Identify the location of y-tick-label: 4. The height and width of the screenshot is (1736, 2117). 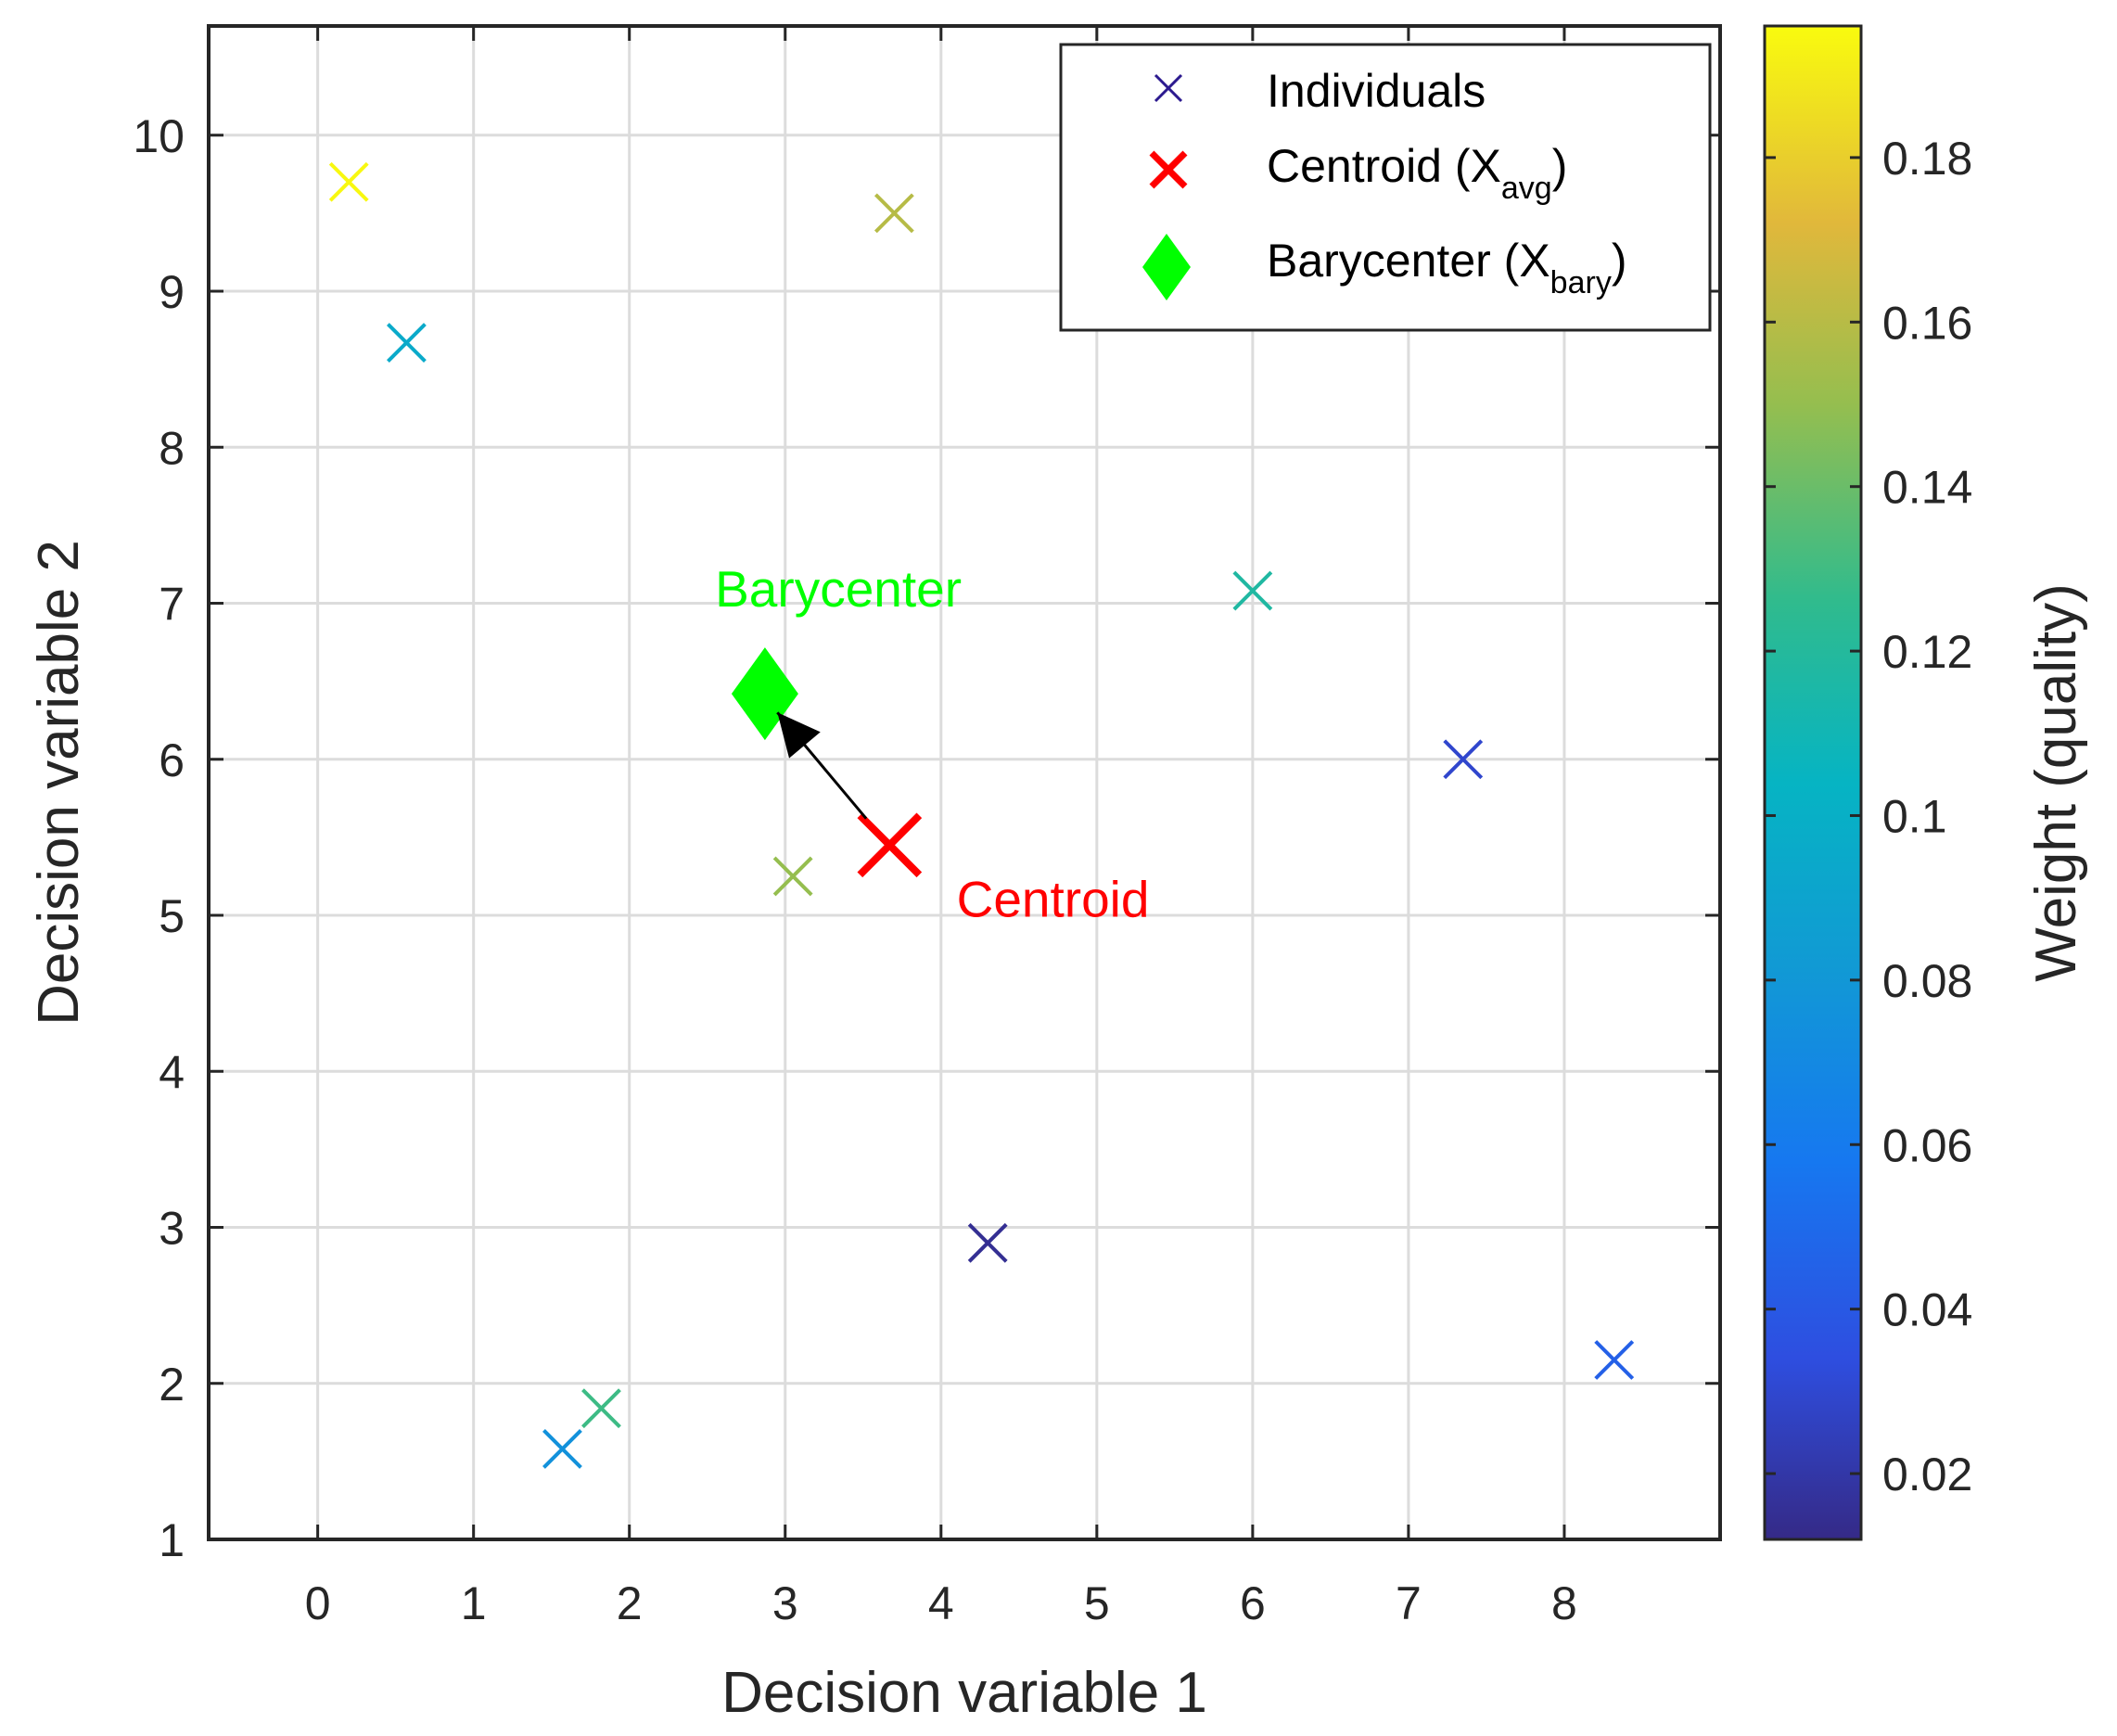
(172, 1072).